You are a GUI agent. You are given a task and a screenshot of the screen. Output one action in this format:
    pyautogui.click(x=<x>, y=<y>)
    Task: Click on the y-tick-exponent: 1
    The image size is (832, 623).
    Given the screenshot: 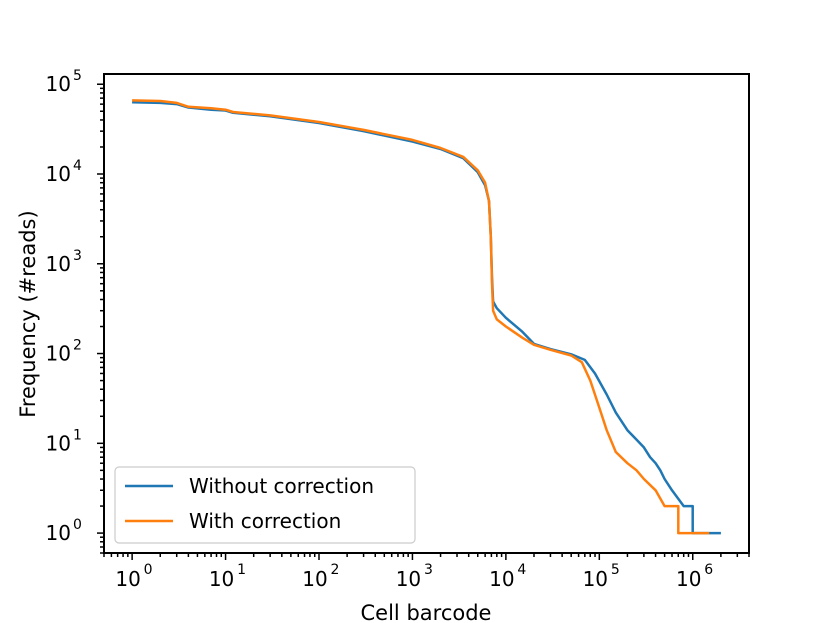 What is the action you would take?
    pyautogui.click(x=77, y=435)
    